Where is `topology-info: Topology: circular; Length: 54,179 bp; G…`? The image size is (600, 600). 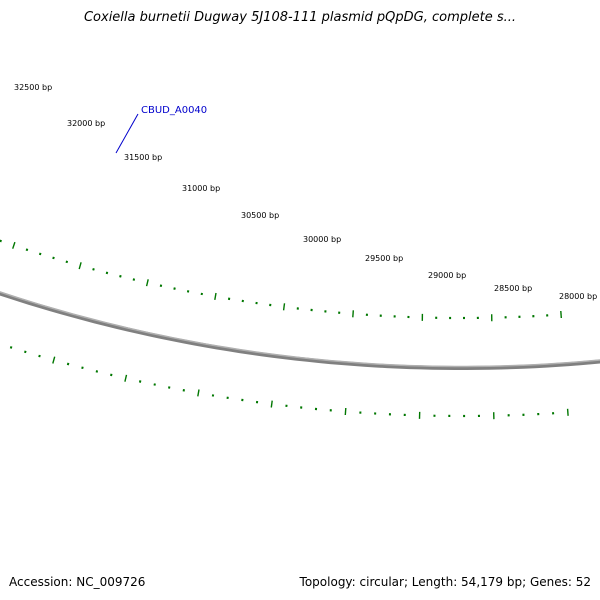
topology-info: Topology: circular; Length: 54,179 bp; G… is located at coordinates (445, 582).